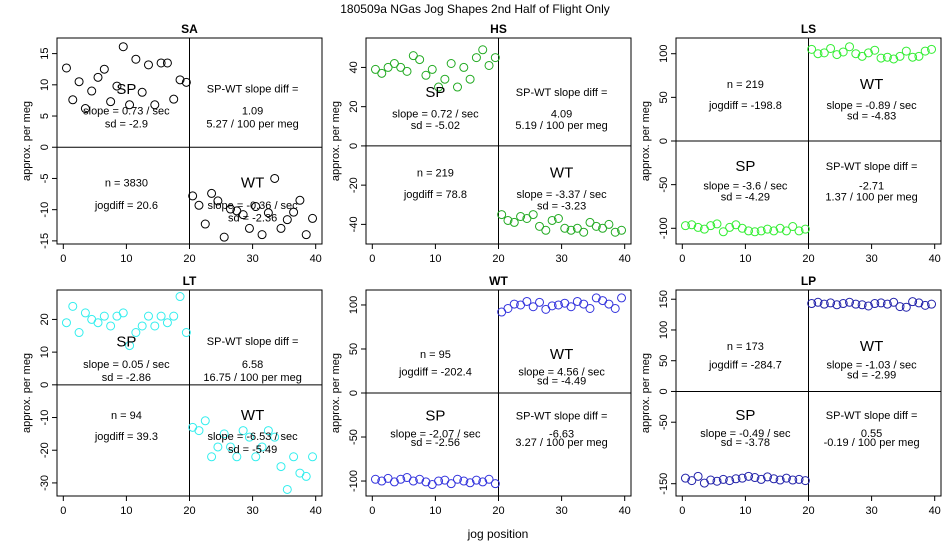 Image resolution: width=950 pixels, height=550 pixels. What do you see at coordinates (664, 228) in the screenshot?
I see `y-tick-label: -100` at bounding box center [664, 228].